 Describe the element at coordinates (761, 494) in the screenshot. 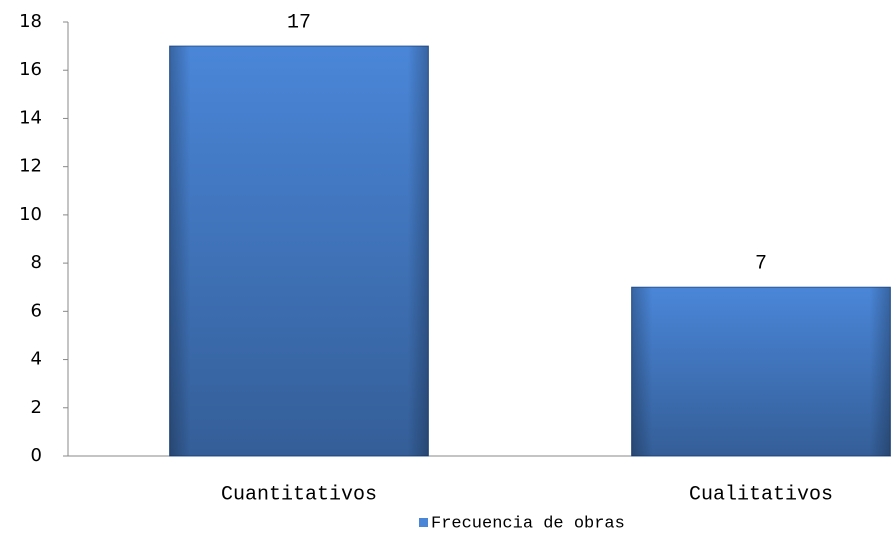

I see `x-tick-label: Cualitativos` at that location.